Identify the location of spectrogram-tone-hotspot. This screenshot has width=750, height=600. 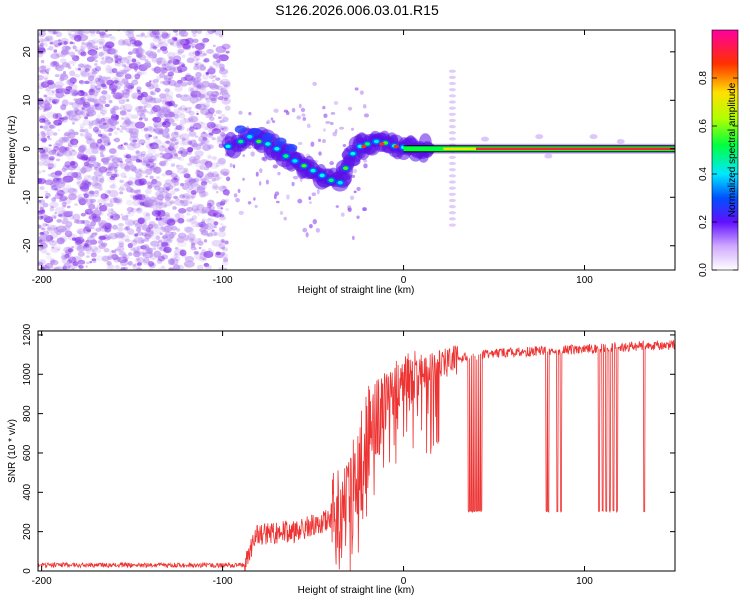
(396, 146).